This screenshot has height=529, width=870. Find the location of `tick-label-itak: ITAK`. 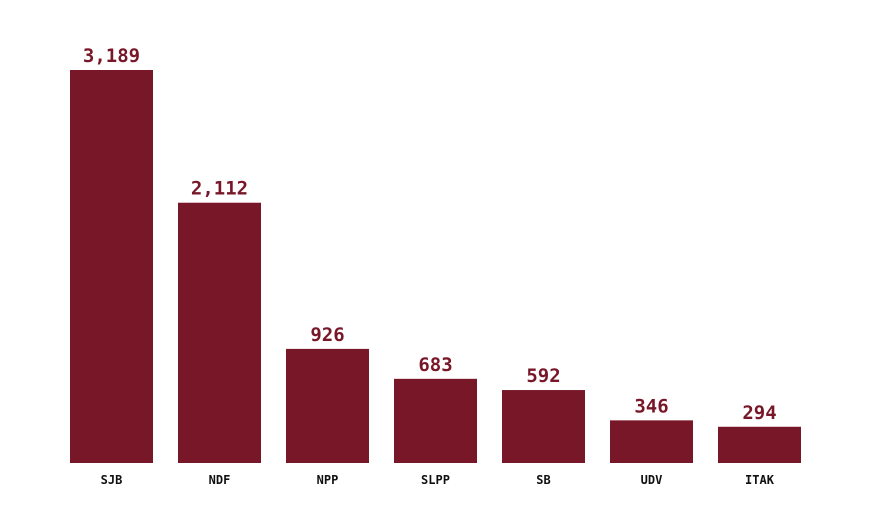

tick-label-itak: ITAK is located at coordinates (760, 480).